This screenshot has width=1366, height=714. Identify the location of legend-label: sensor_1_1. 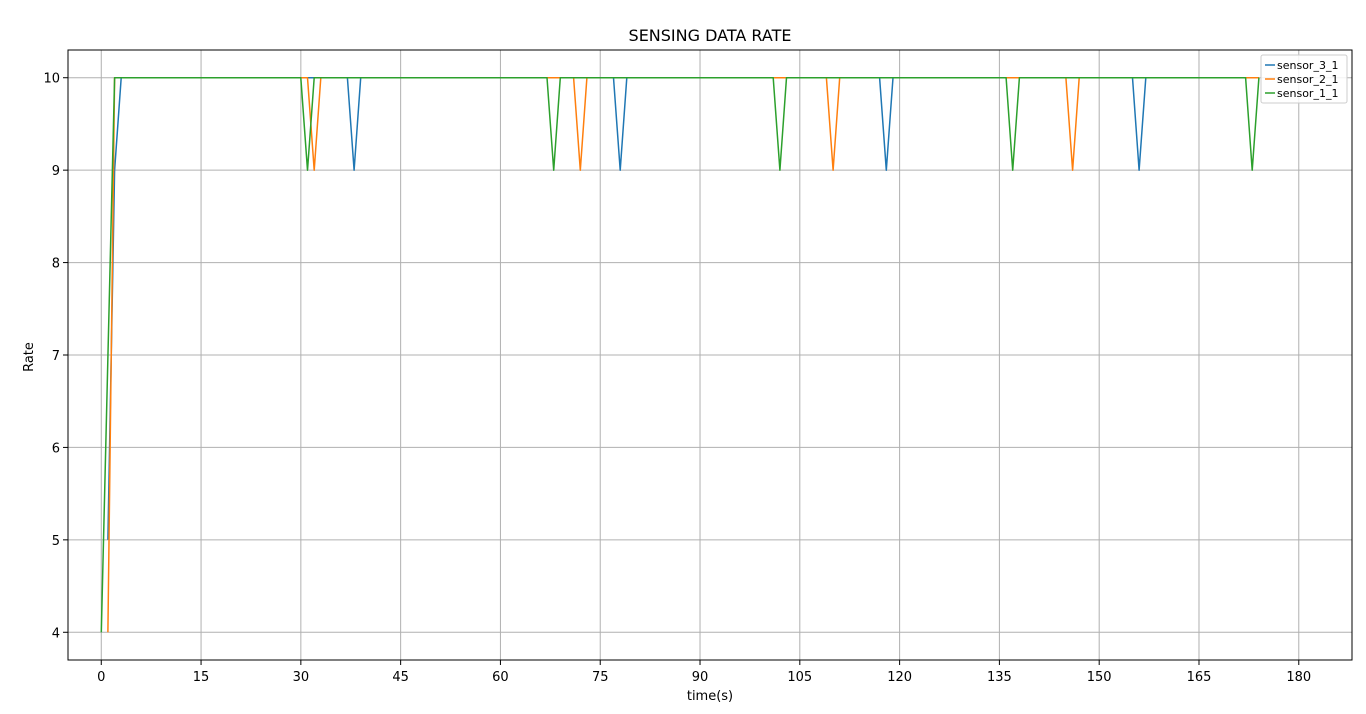
(1307, 93).